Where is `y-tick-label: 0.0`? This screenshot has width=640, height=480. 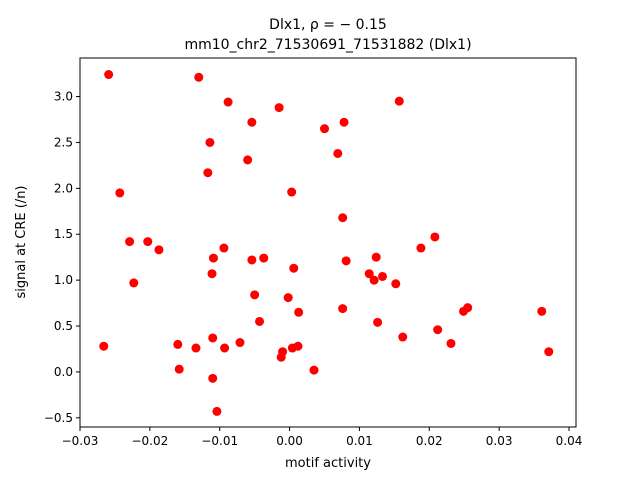 y-tick-label: 0.0 is located at coordinates (63, 372).